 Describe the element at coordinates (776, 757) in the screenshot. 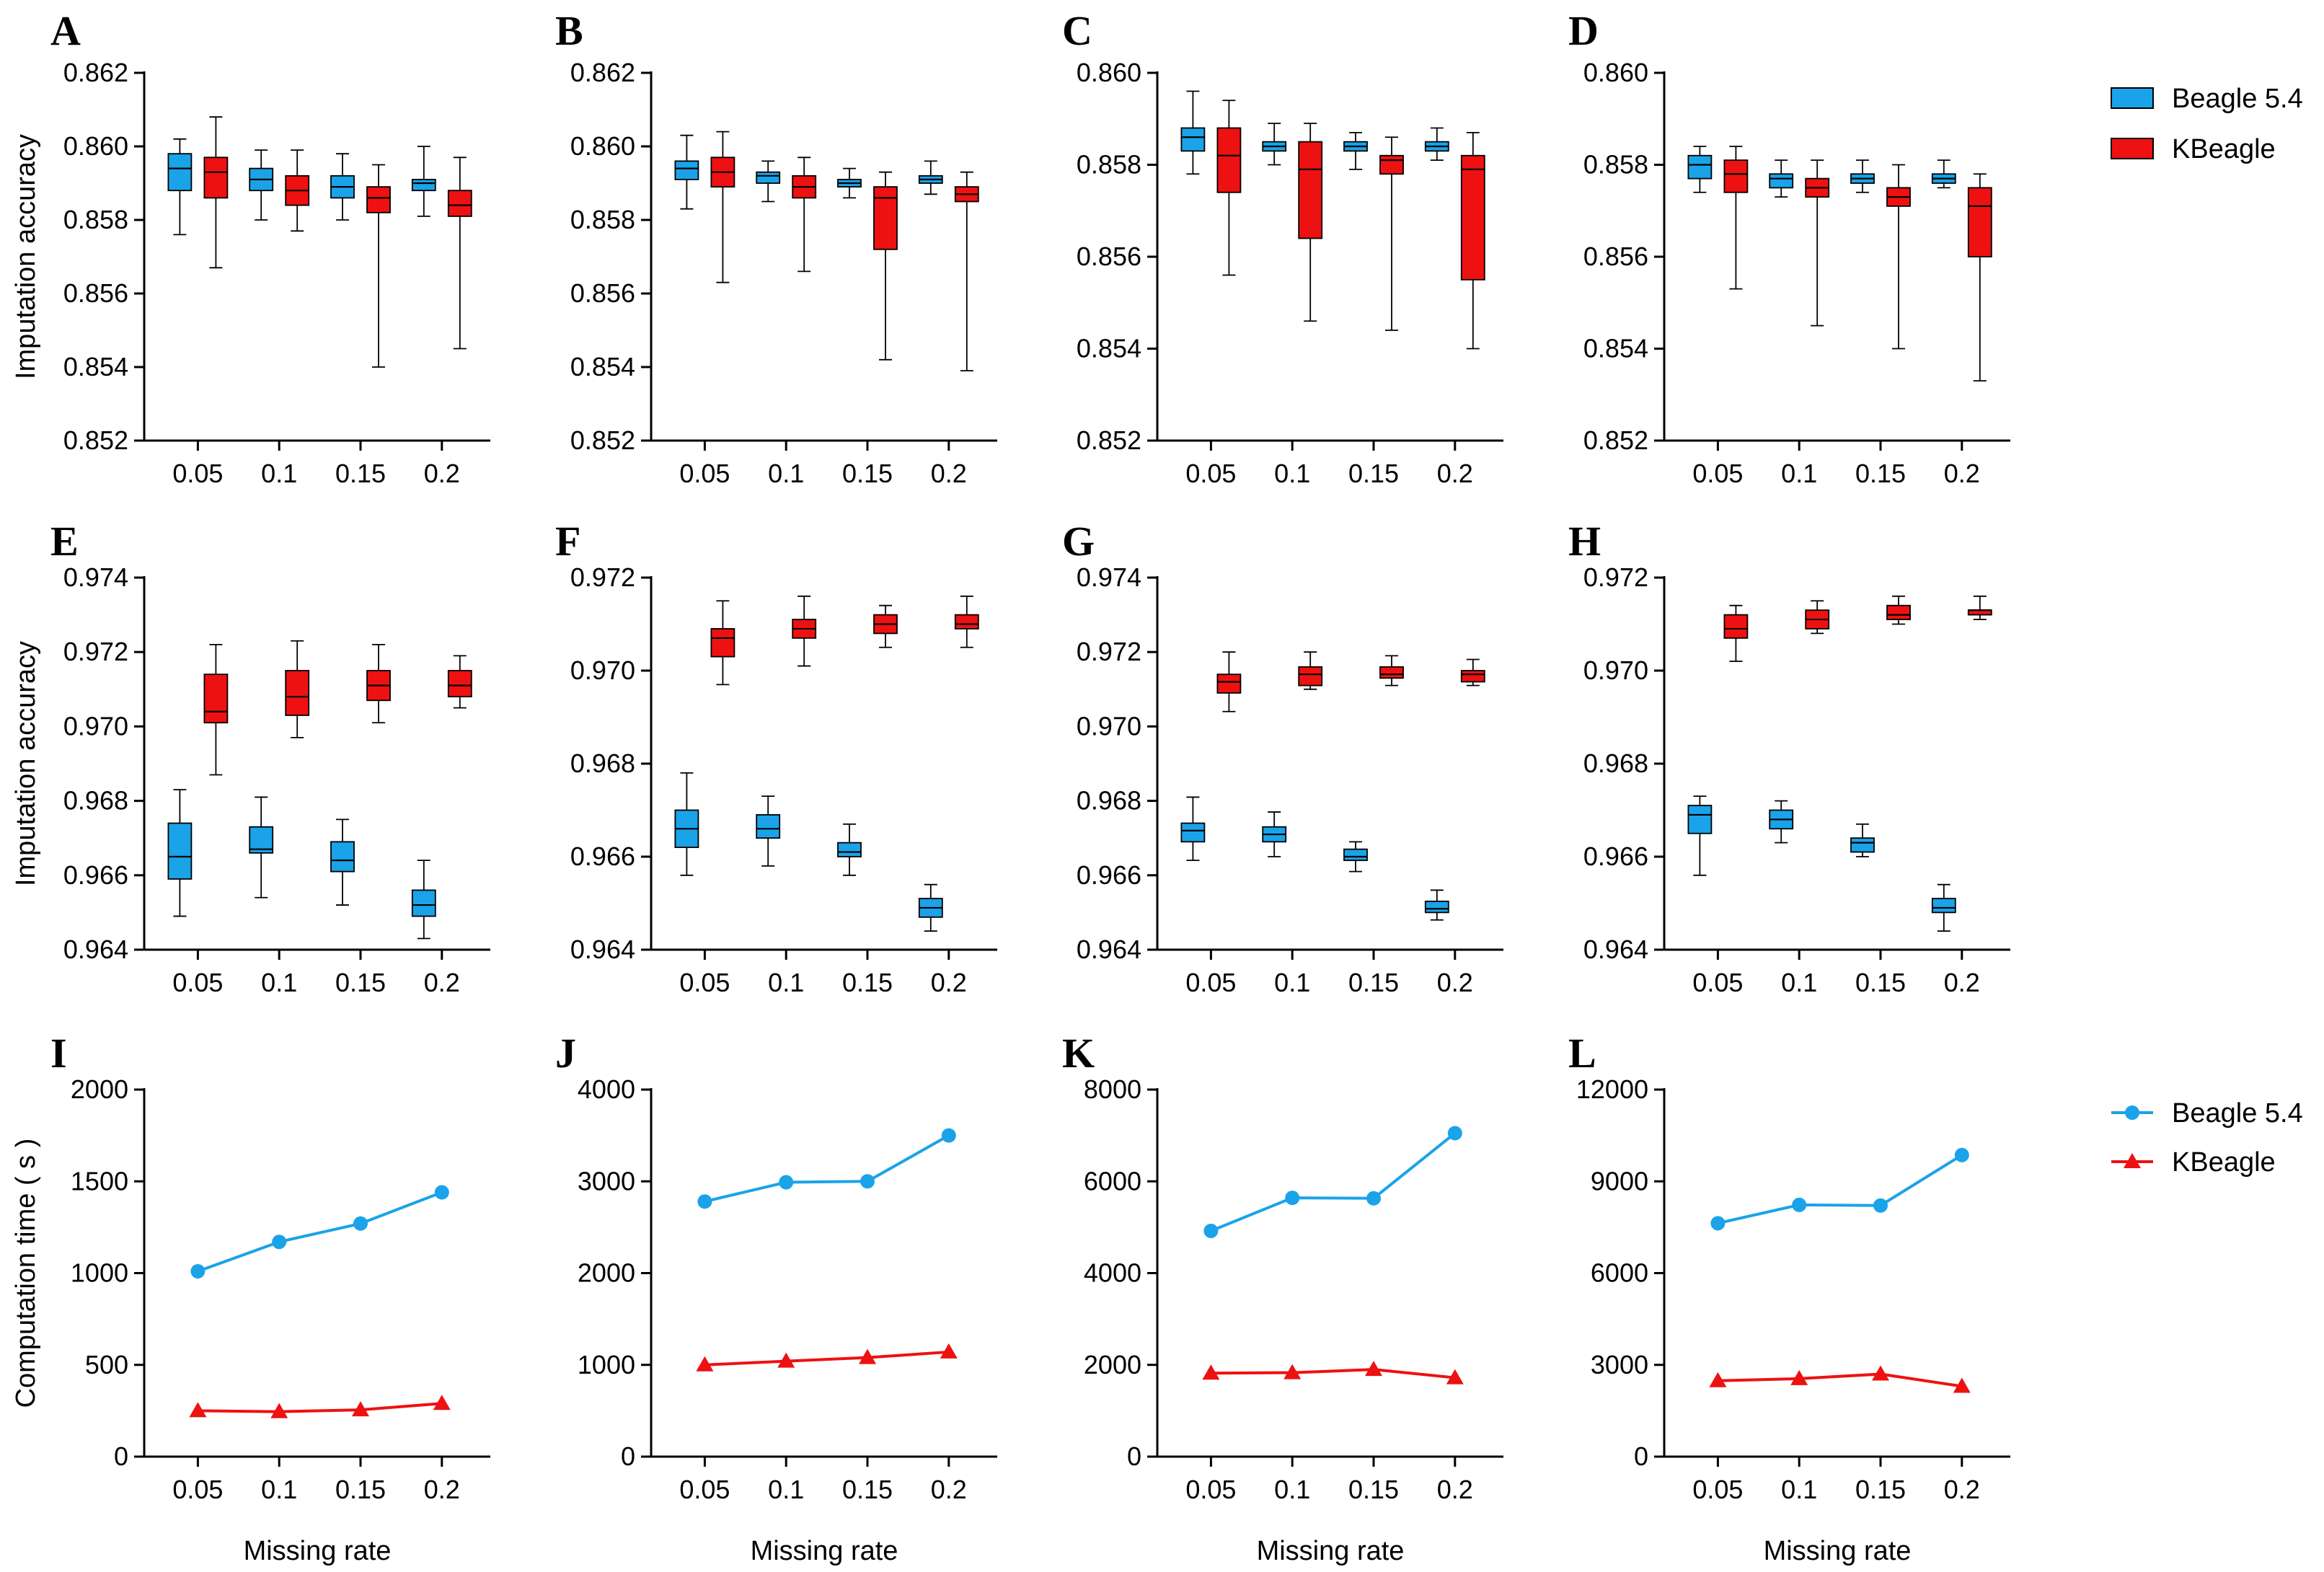

I see `panel-F: F 0.964 0.966 0.968 0.970 0.972 0.05 0.1 0.15 0.2` at that location.